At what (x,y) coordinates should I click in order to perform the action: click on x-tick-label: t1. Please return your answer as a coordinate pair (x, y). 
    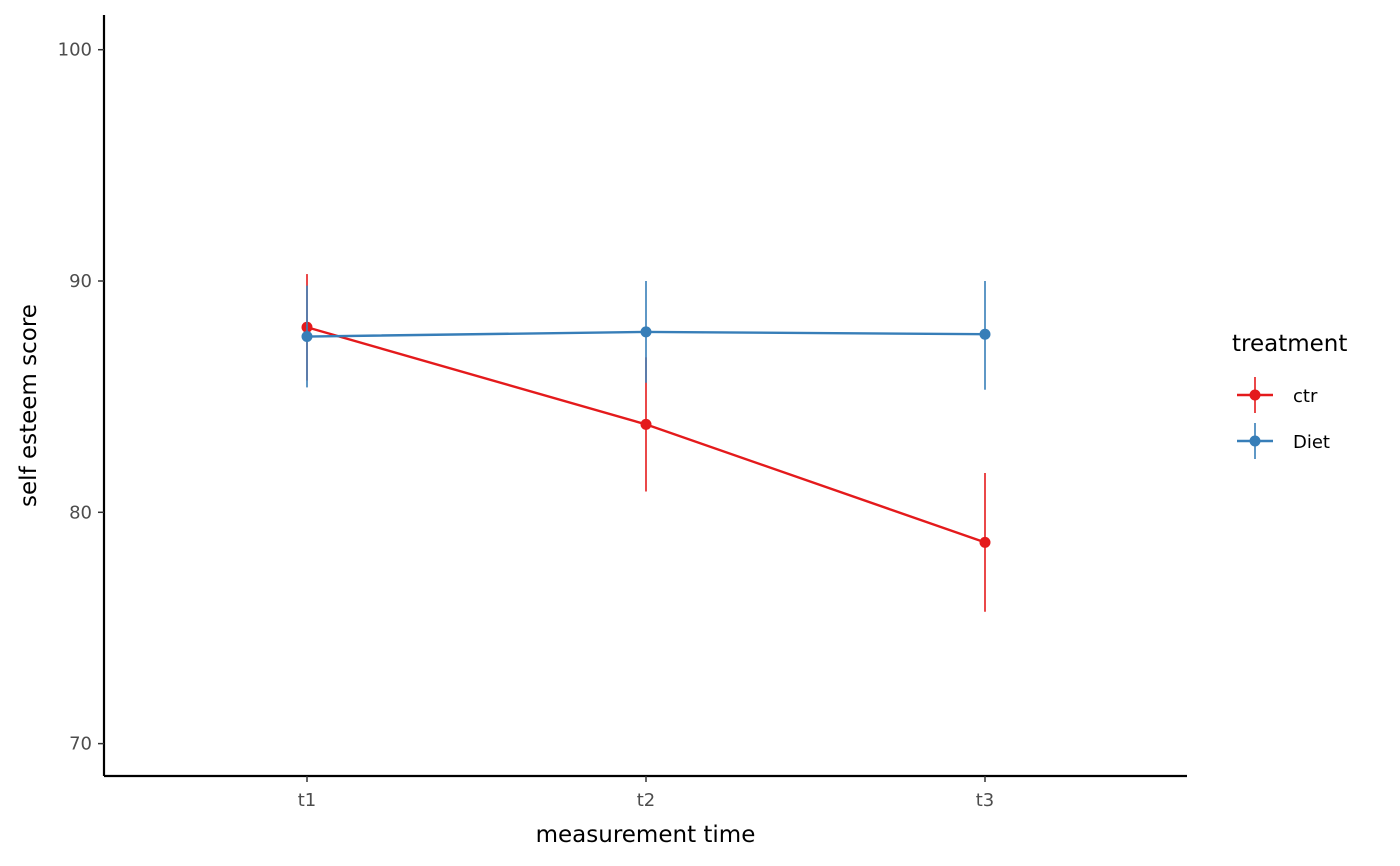
    Looking at the image, I should click on (307, 800).